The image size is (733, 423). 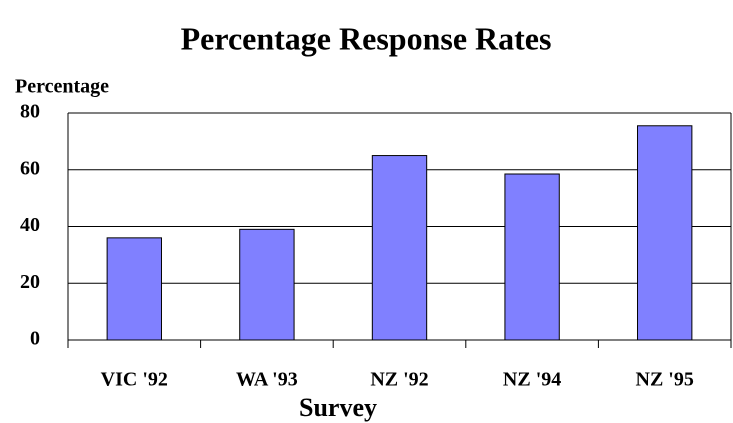 I want to click on y-tick-label: 0, so click(x=35, y=339).